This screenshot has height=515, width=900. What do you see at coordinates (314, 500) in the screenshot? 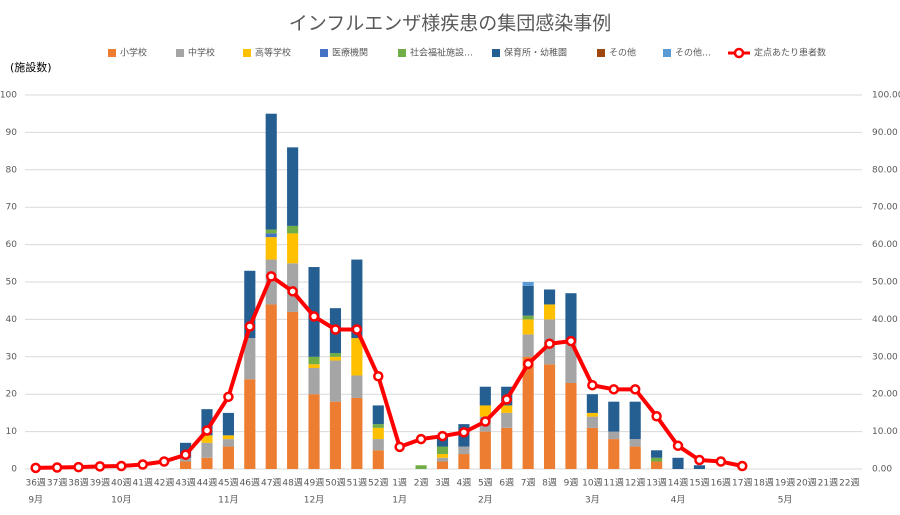
I see `x-group-label: 12月` at bounding box center [314, 500].